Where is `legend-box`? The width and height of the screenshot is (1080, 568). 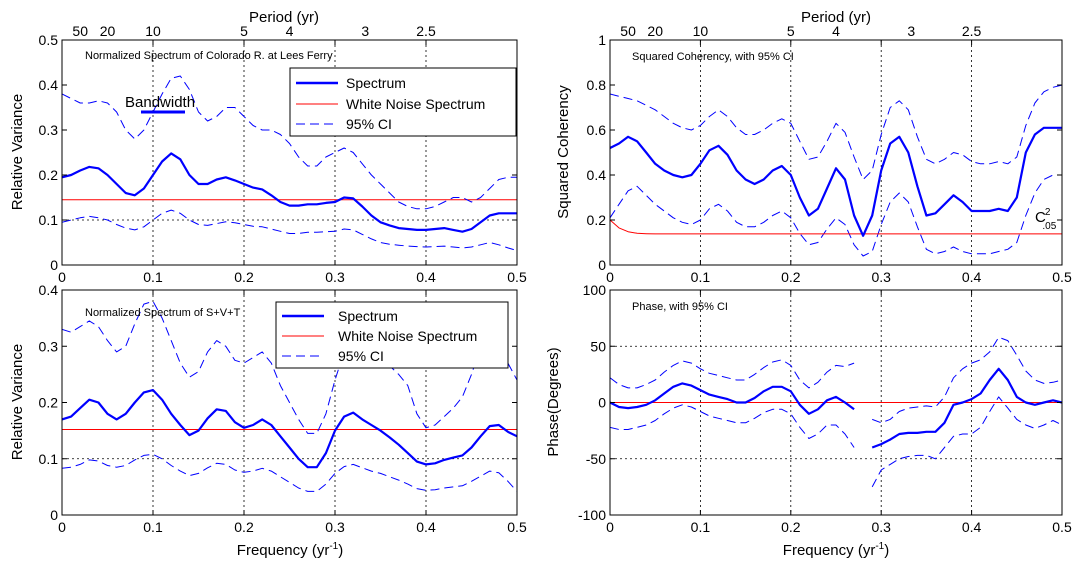
legend-box is located at coordinates (403, 102).